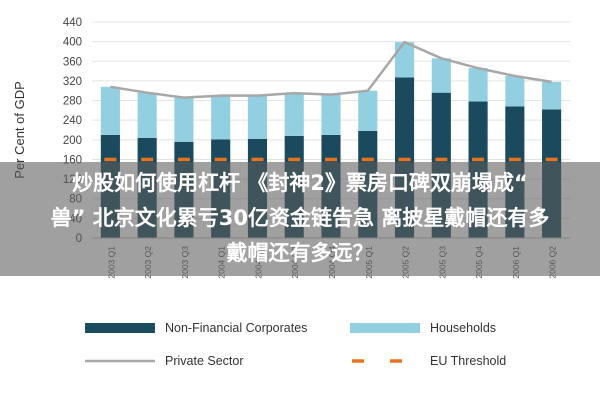 The width and height of the screenshot is (600, 400). What do you see at coordinates (300, 183) in the screenshot?
I see `headline-line-1: 炒股如何使用杠杆 《封神2》票房口碑双崩塌成“` at bounding box center [300, 183].